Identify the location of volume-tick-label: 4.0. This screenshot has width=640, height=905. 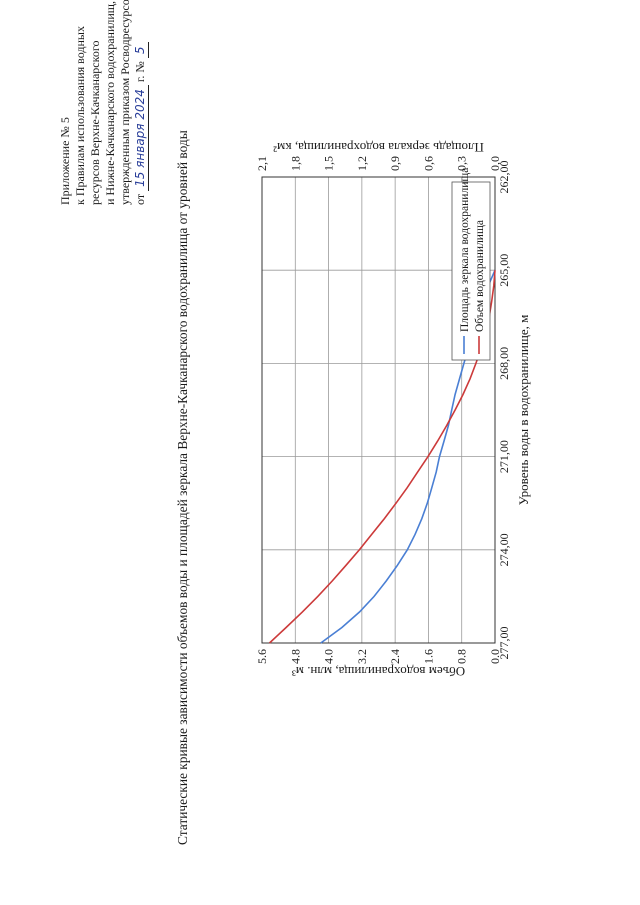
(329, 656).